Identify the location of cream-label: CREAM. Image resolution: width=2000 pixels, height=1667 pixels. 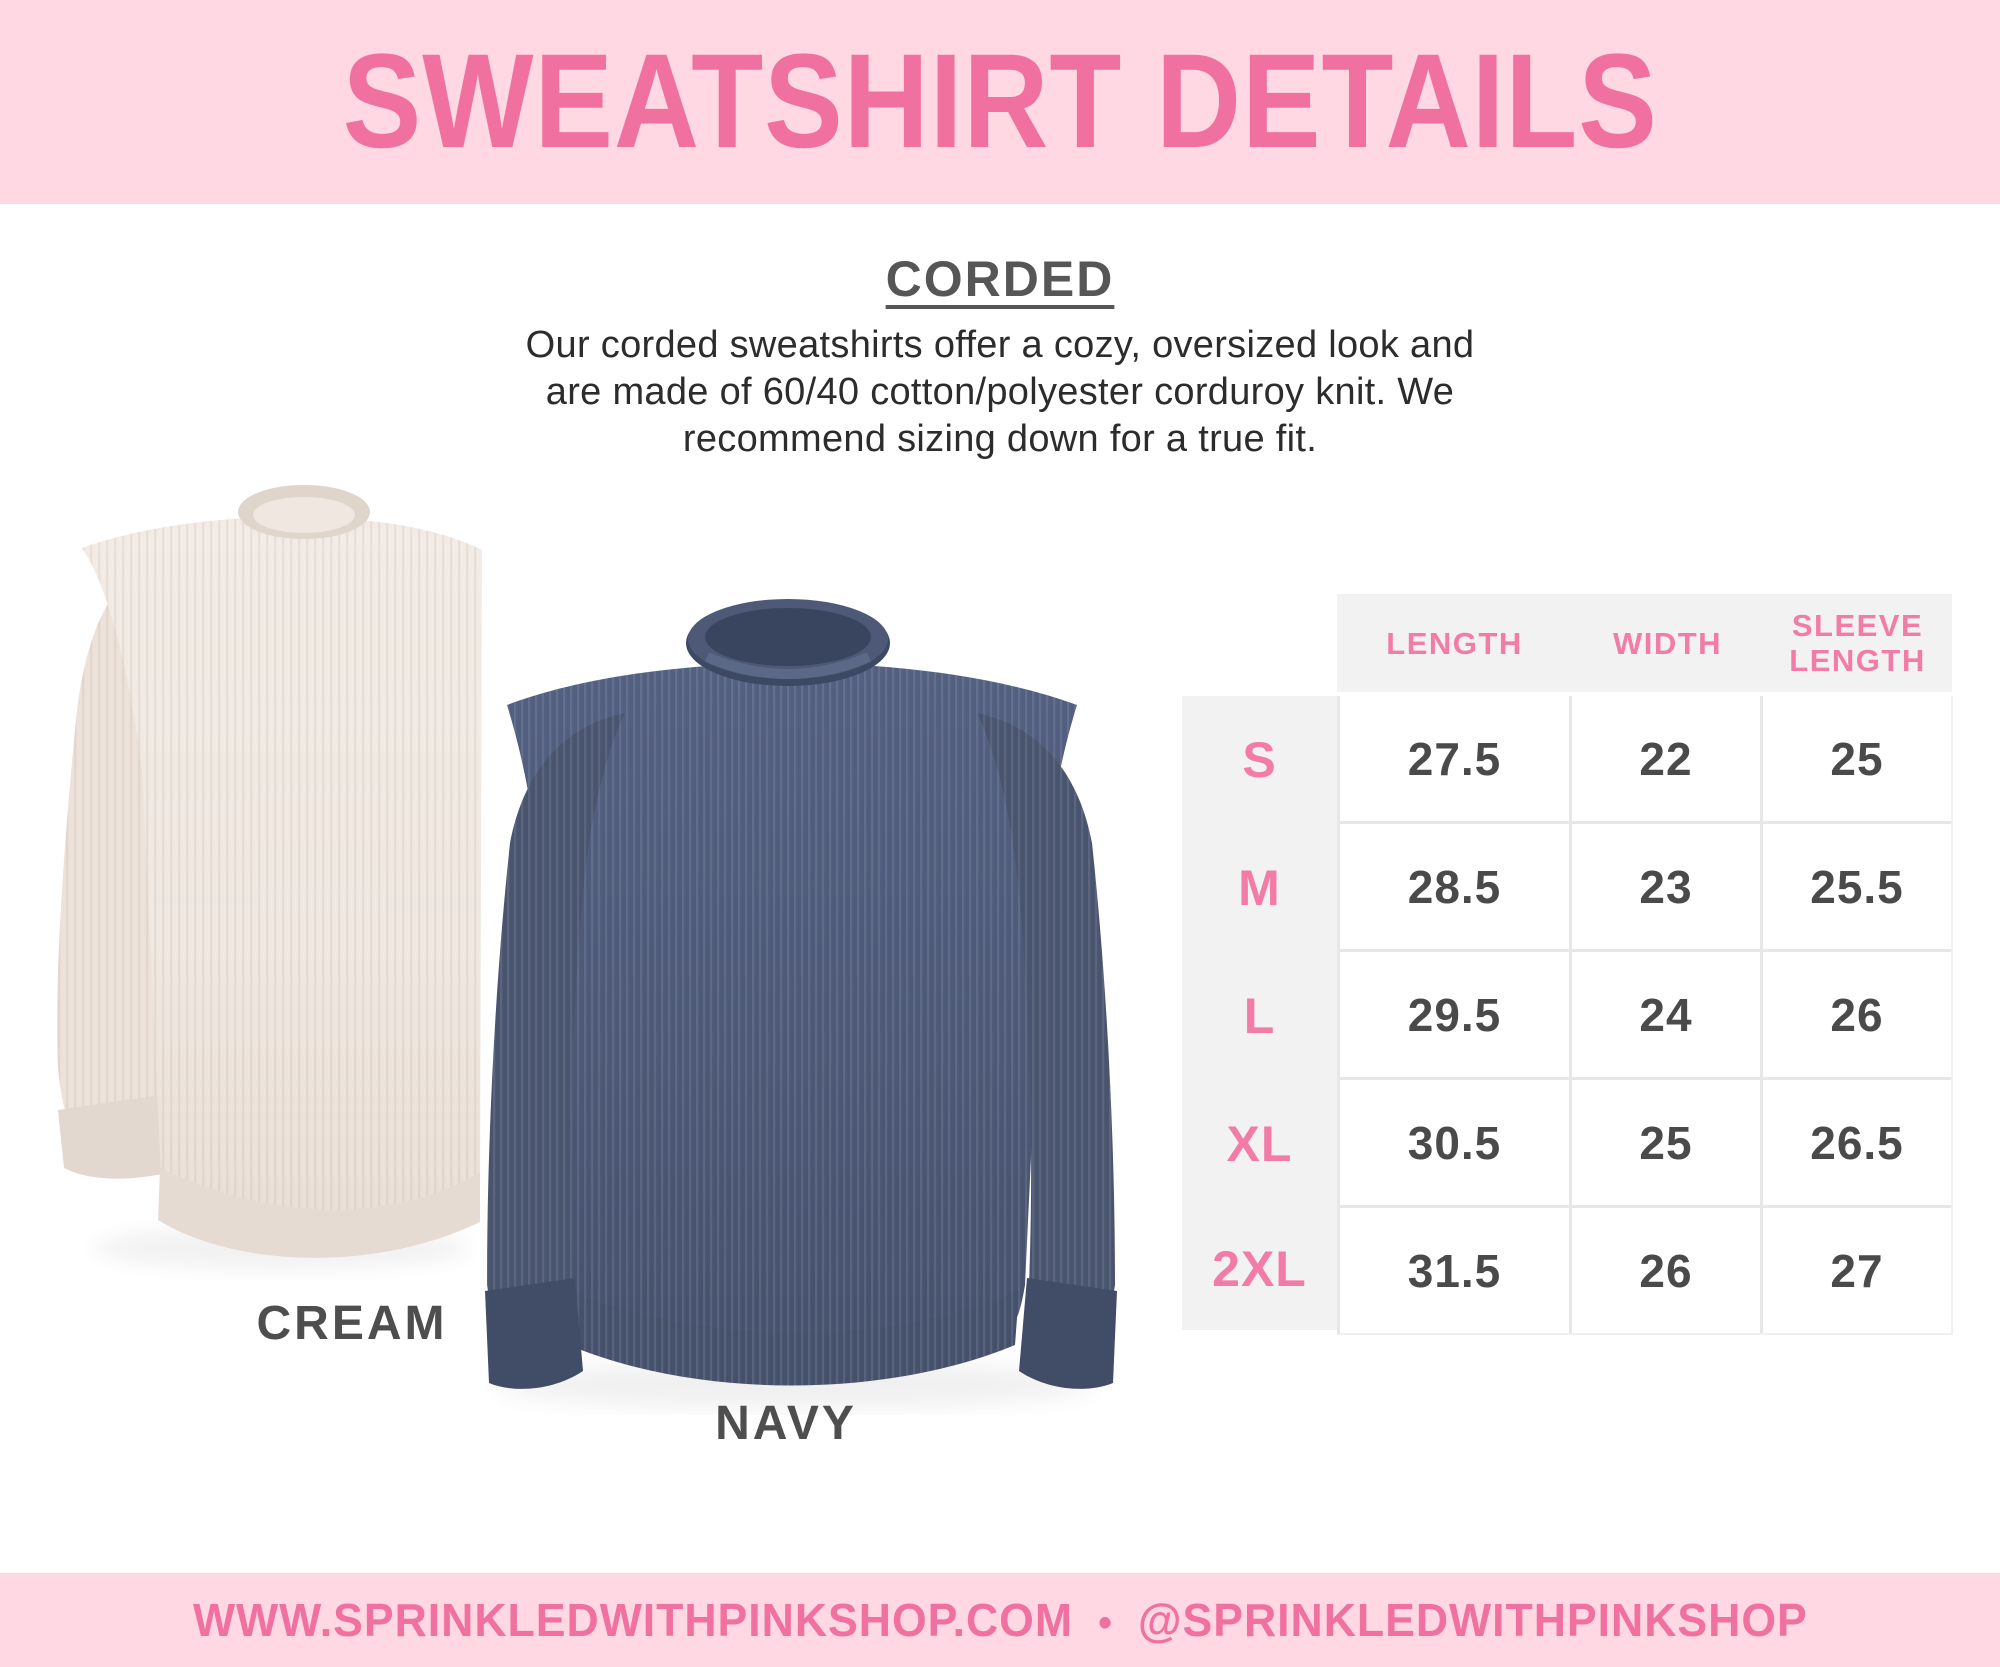
(352, 1323).